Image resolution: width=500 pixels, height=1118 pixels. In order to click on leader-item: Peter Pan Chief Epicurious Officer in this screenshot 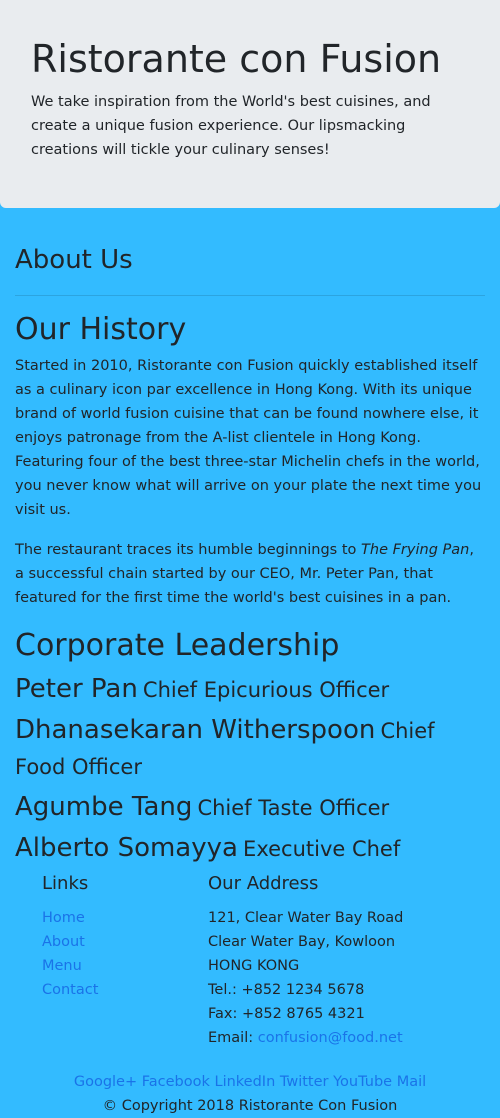, I will do `click(250, 690)`.